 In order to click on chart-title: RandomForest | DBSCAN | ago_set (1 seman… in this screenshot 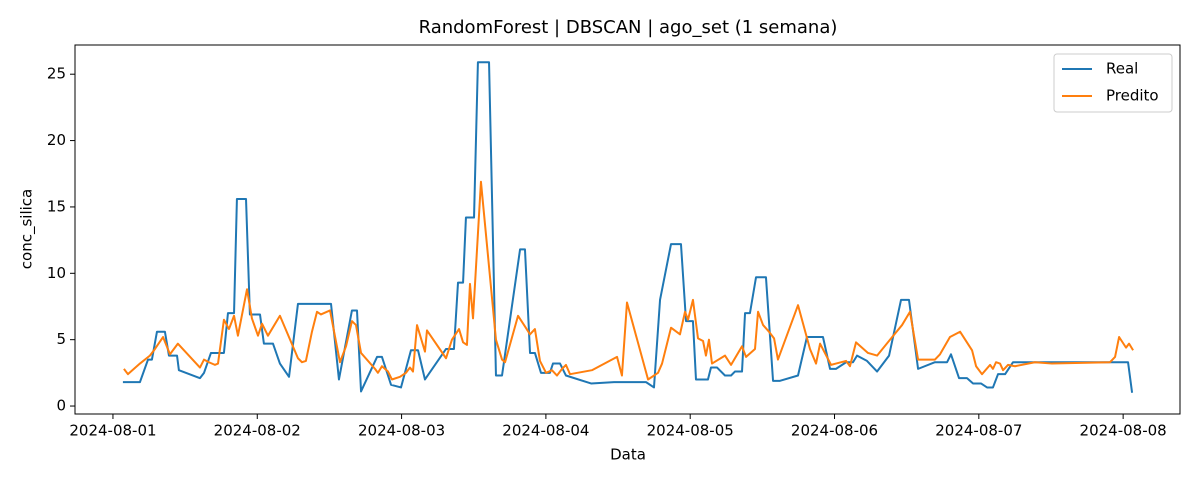, I will do `click(628, 27)`.